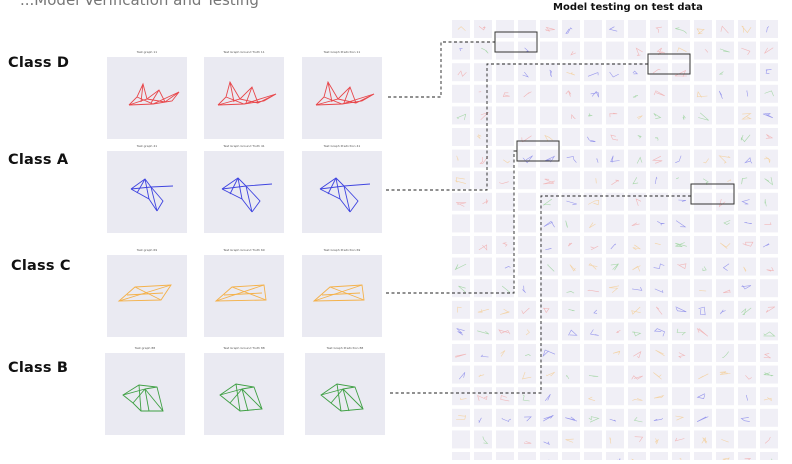 The image size is (792, 464). I want to click on class-label-b: Class B, so click(38, 368).